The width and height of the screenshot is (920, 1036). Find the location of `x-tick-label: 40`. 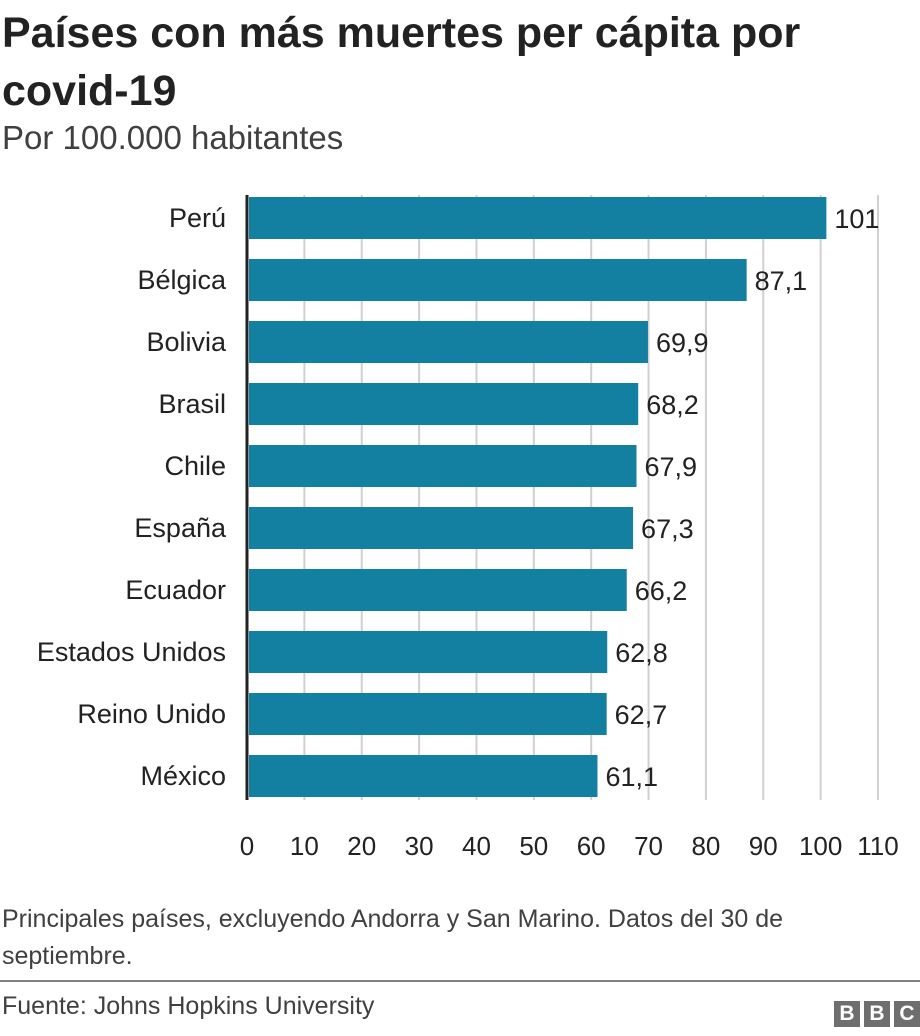

x-tick-label: 40 is located at coordinates (476, 846).